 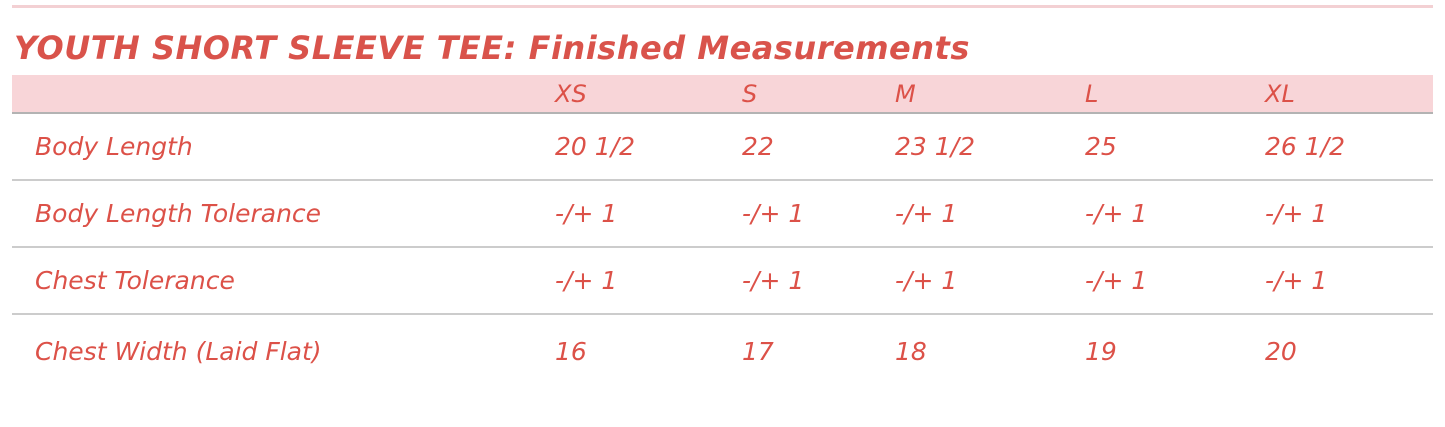 What do you see at coordinates (571, 351) in the screenshot?
I see `cell-value: 16` at bounding box center [571, 351].